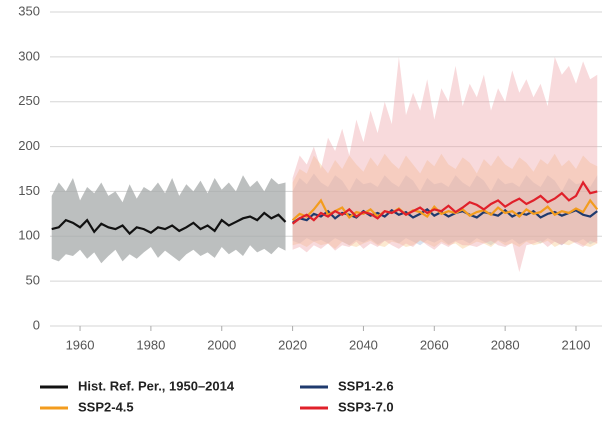 This screenshot has height=421, width=602. I want to click on x-tick-label: 1980, so click(150, 344).